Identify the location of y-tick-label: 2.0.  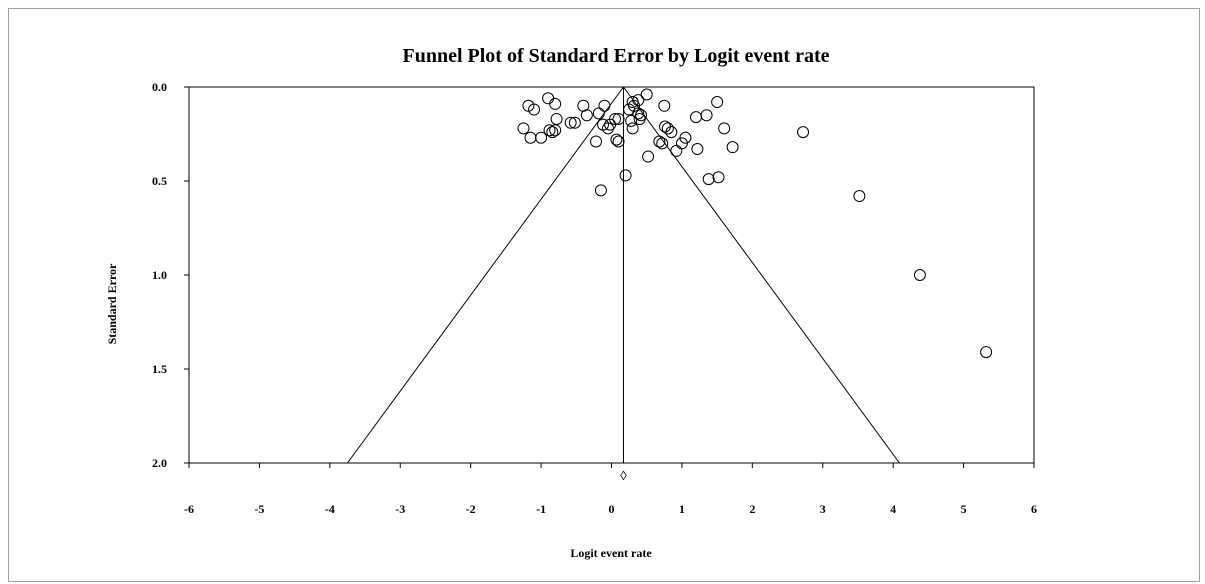
(159, 463).